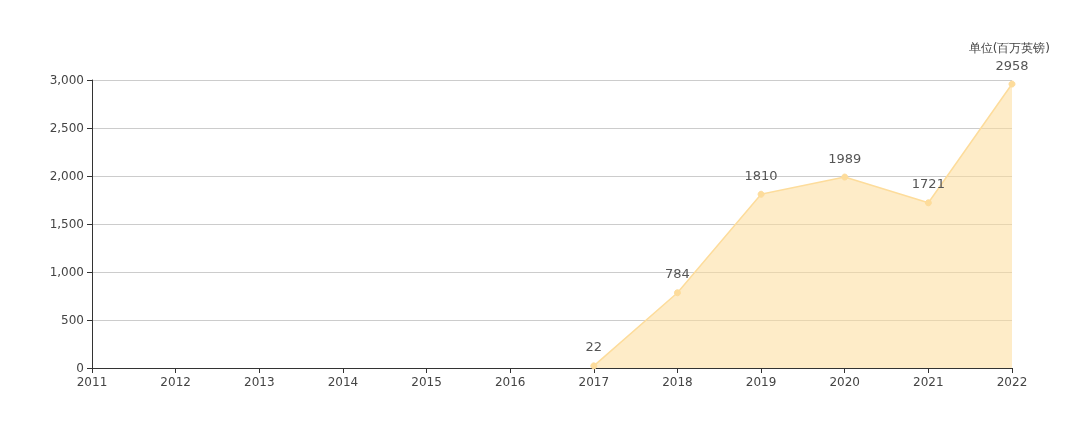 Image resolution: width=1080 pixels, height=440 pixels. Describe the element at coordinates (677, 382) in the screenshot. I see `x-tick-label: 2018` at that location.